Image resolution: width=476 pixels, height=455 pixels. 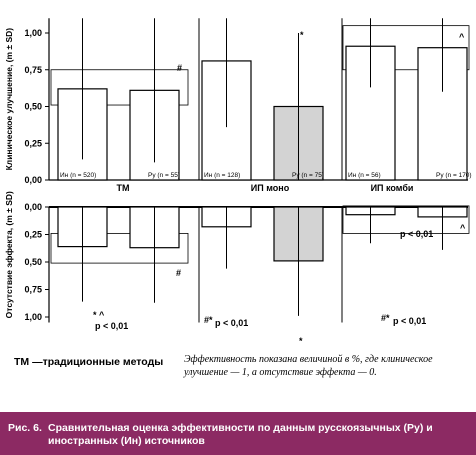 What do you see at coordinates (33, 317) in the screenshot?
I see `lower-tick-label: 1,00` at bounding box center [33, 317].